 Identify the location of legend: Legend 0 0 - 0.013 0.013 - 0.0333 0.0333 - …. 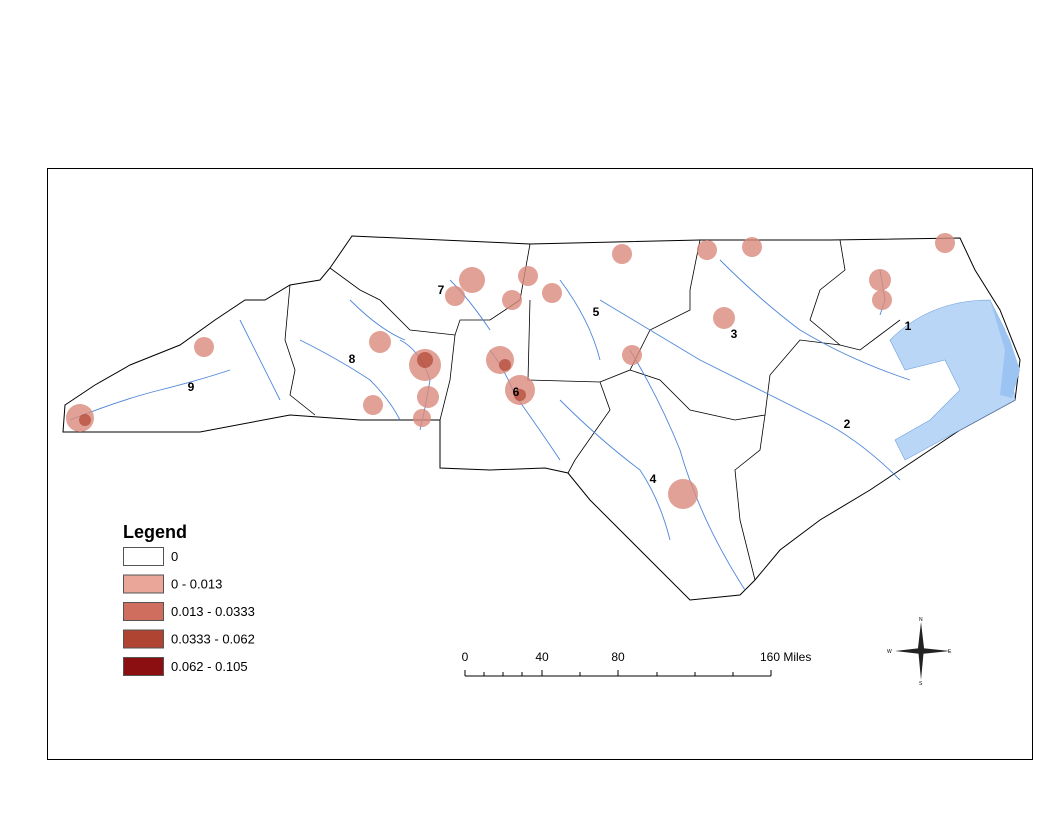
(189, 599).